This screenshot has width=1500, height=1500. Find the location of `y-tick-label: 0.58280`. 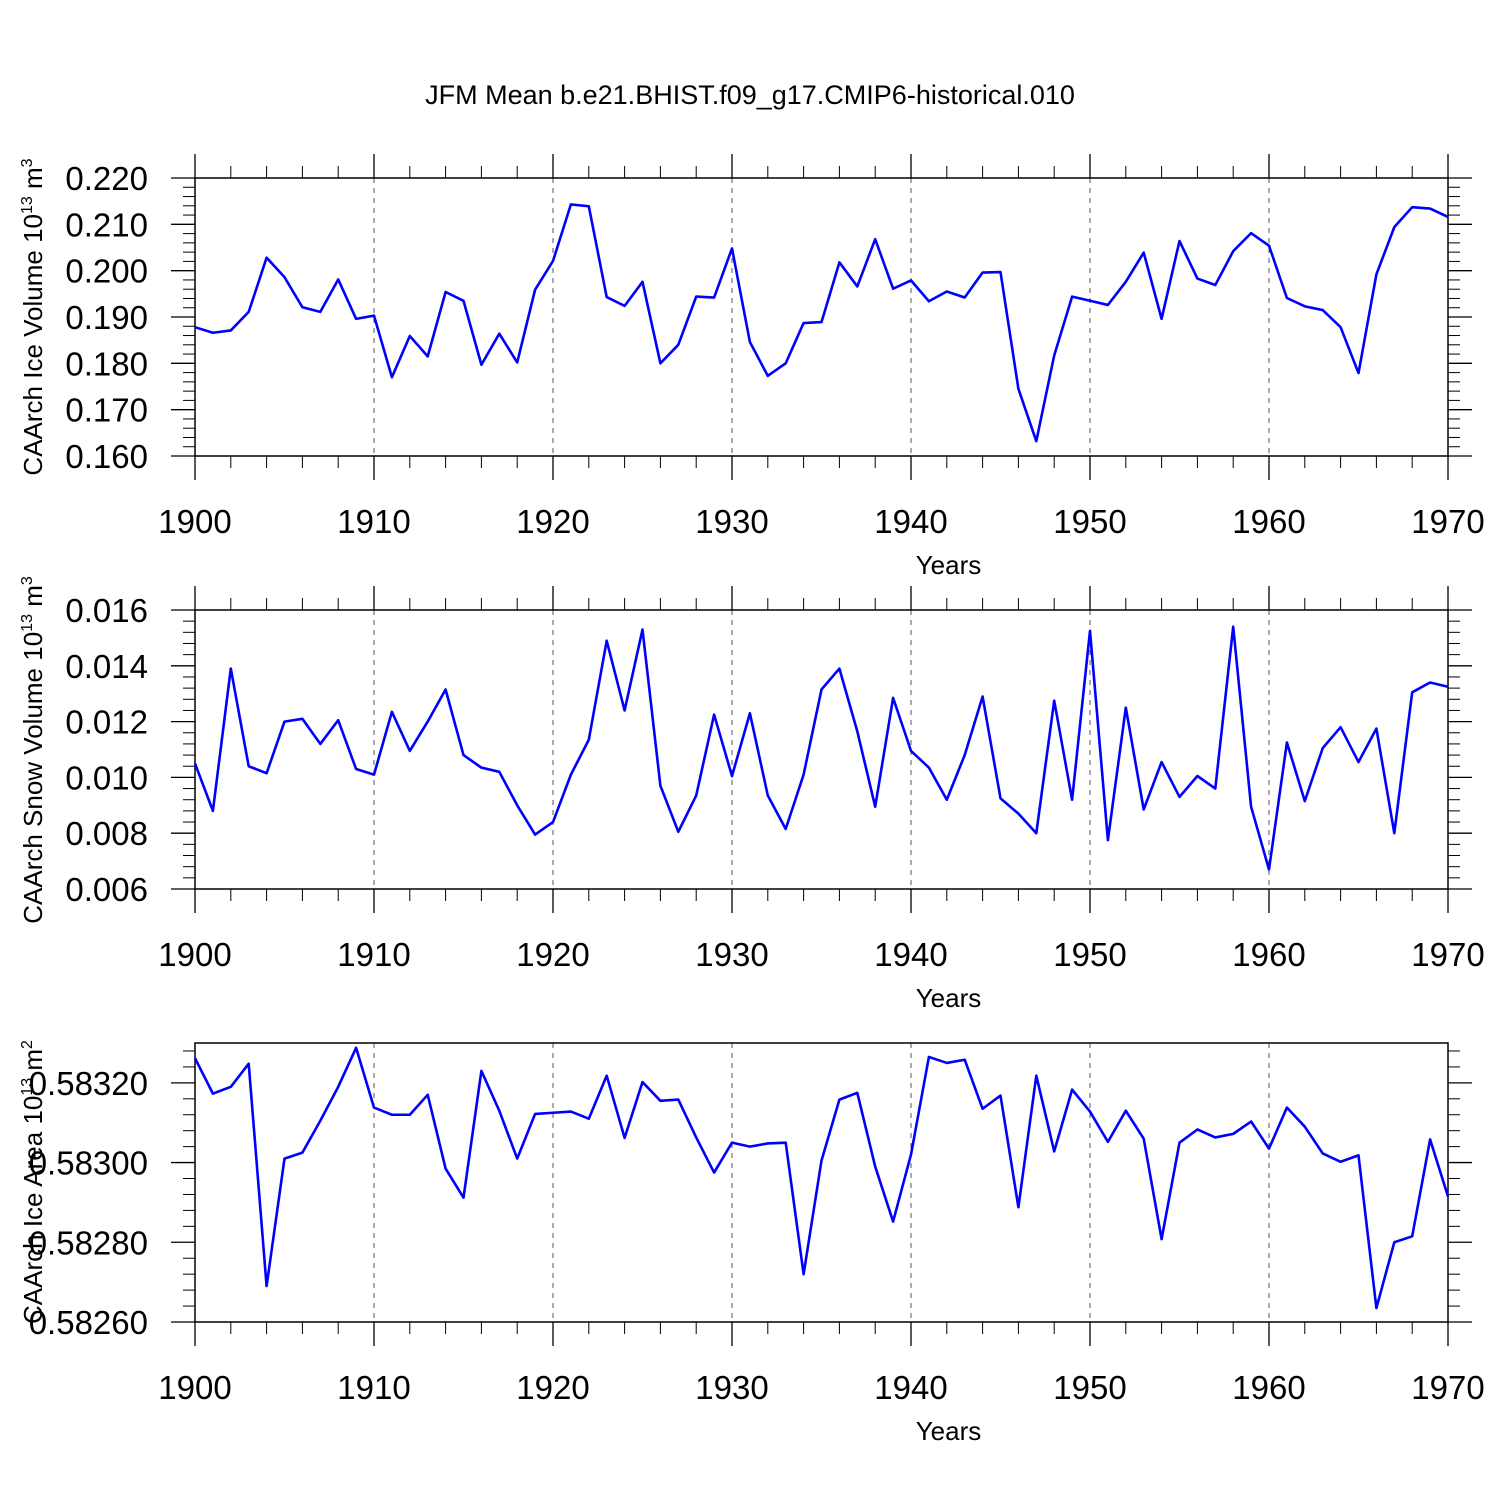

y-tick-label: 0.58280 is located at coordinates (88, 1242).